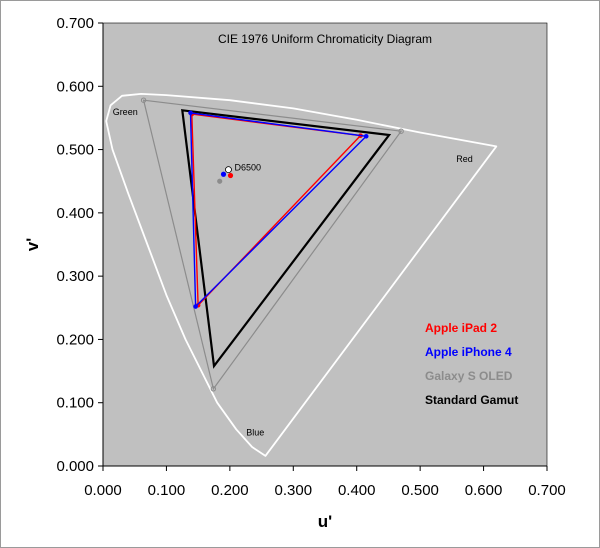 The width and height of the screenshot is (600, 548). What do you see at coordinates (464, 159) in the screenshot?
I see `region-label-red: Red` at bounding box center [464, 159].